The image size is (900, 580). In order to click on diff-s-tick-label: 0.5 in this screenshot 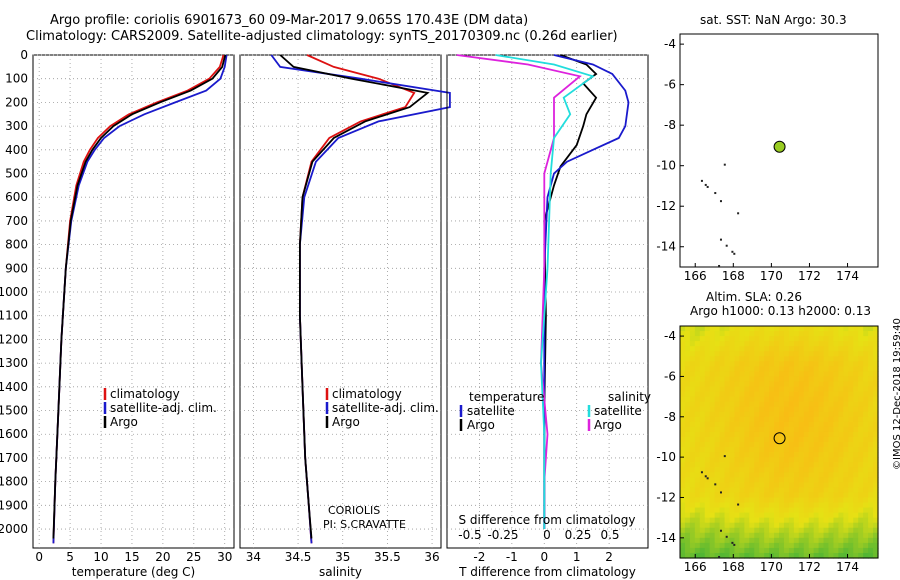, I will do `click(609, 535)`.